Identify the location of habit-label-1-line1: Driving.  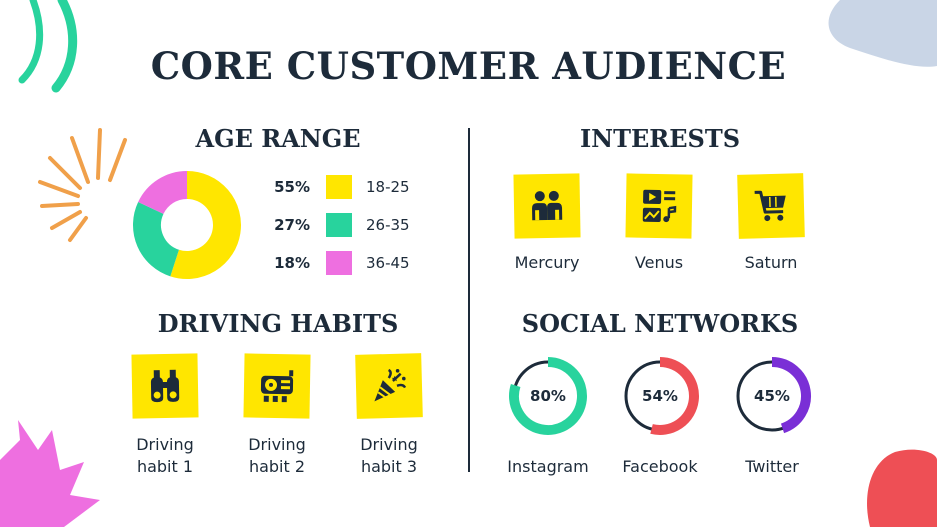
(165, 444).